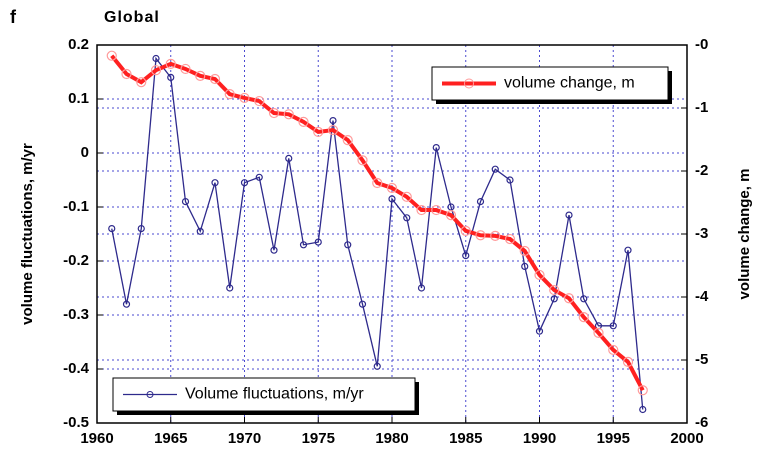 Image resolution: width=767 pixels, height=460 pixels. What do you see at coordinates (76, 368) in the screenshot?
I see `y-tick-label: -0.4` at bounding box center [76, 368].